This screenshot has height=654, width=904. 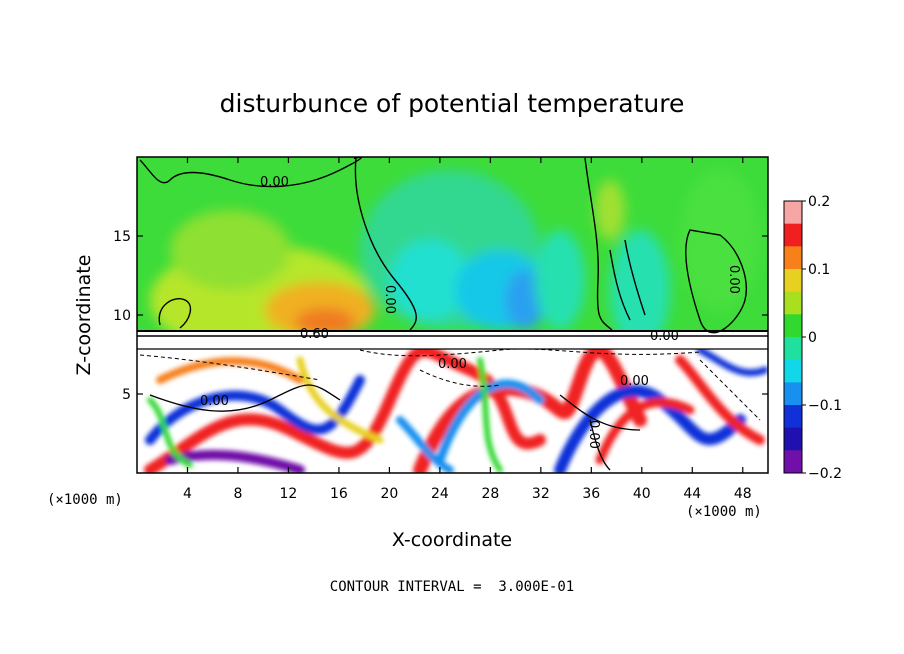 I want to click on y-tick-label: 5, so click(x=126, y=395).